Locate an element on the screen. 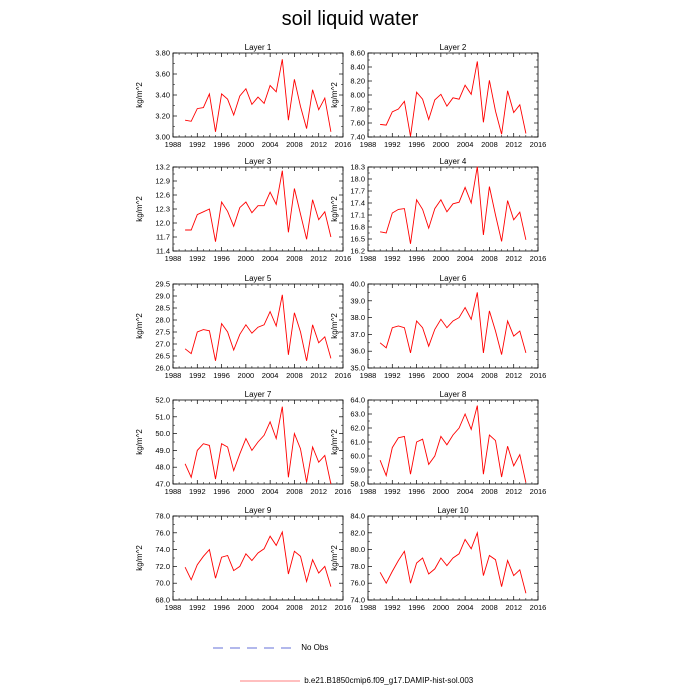 Image resolution: width=700 pixels, height=700 pixels. panel-title: Layer 1 is located at coordinates (258, 47).